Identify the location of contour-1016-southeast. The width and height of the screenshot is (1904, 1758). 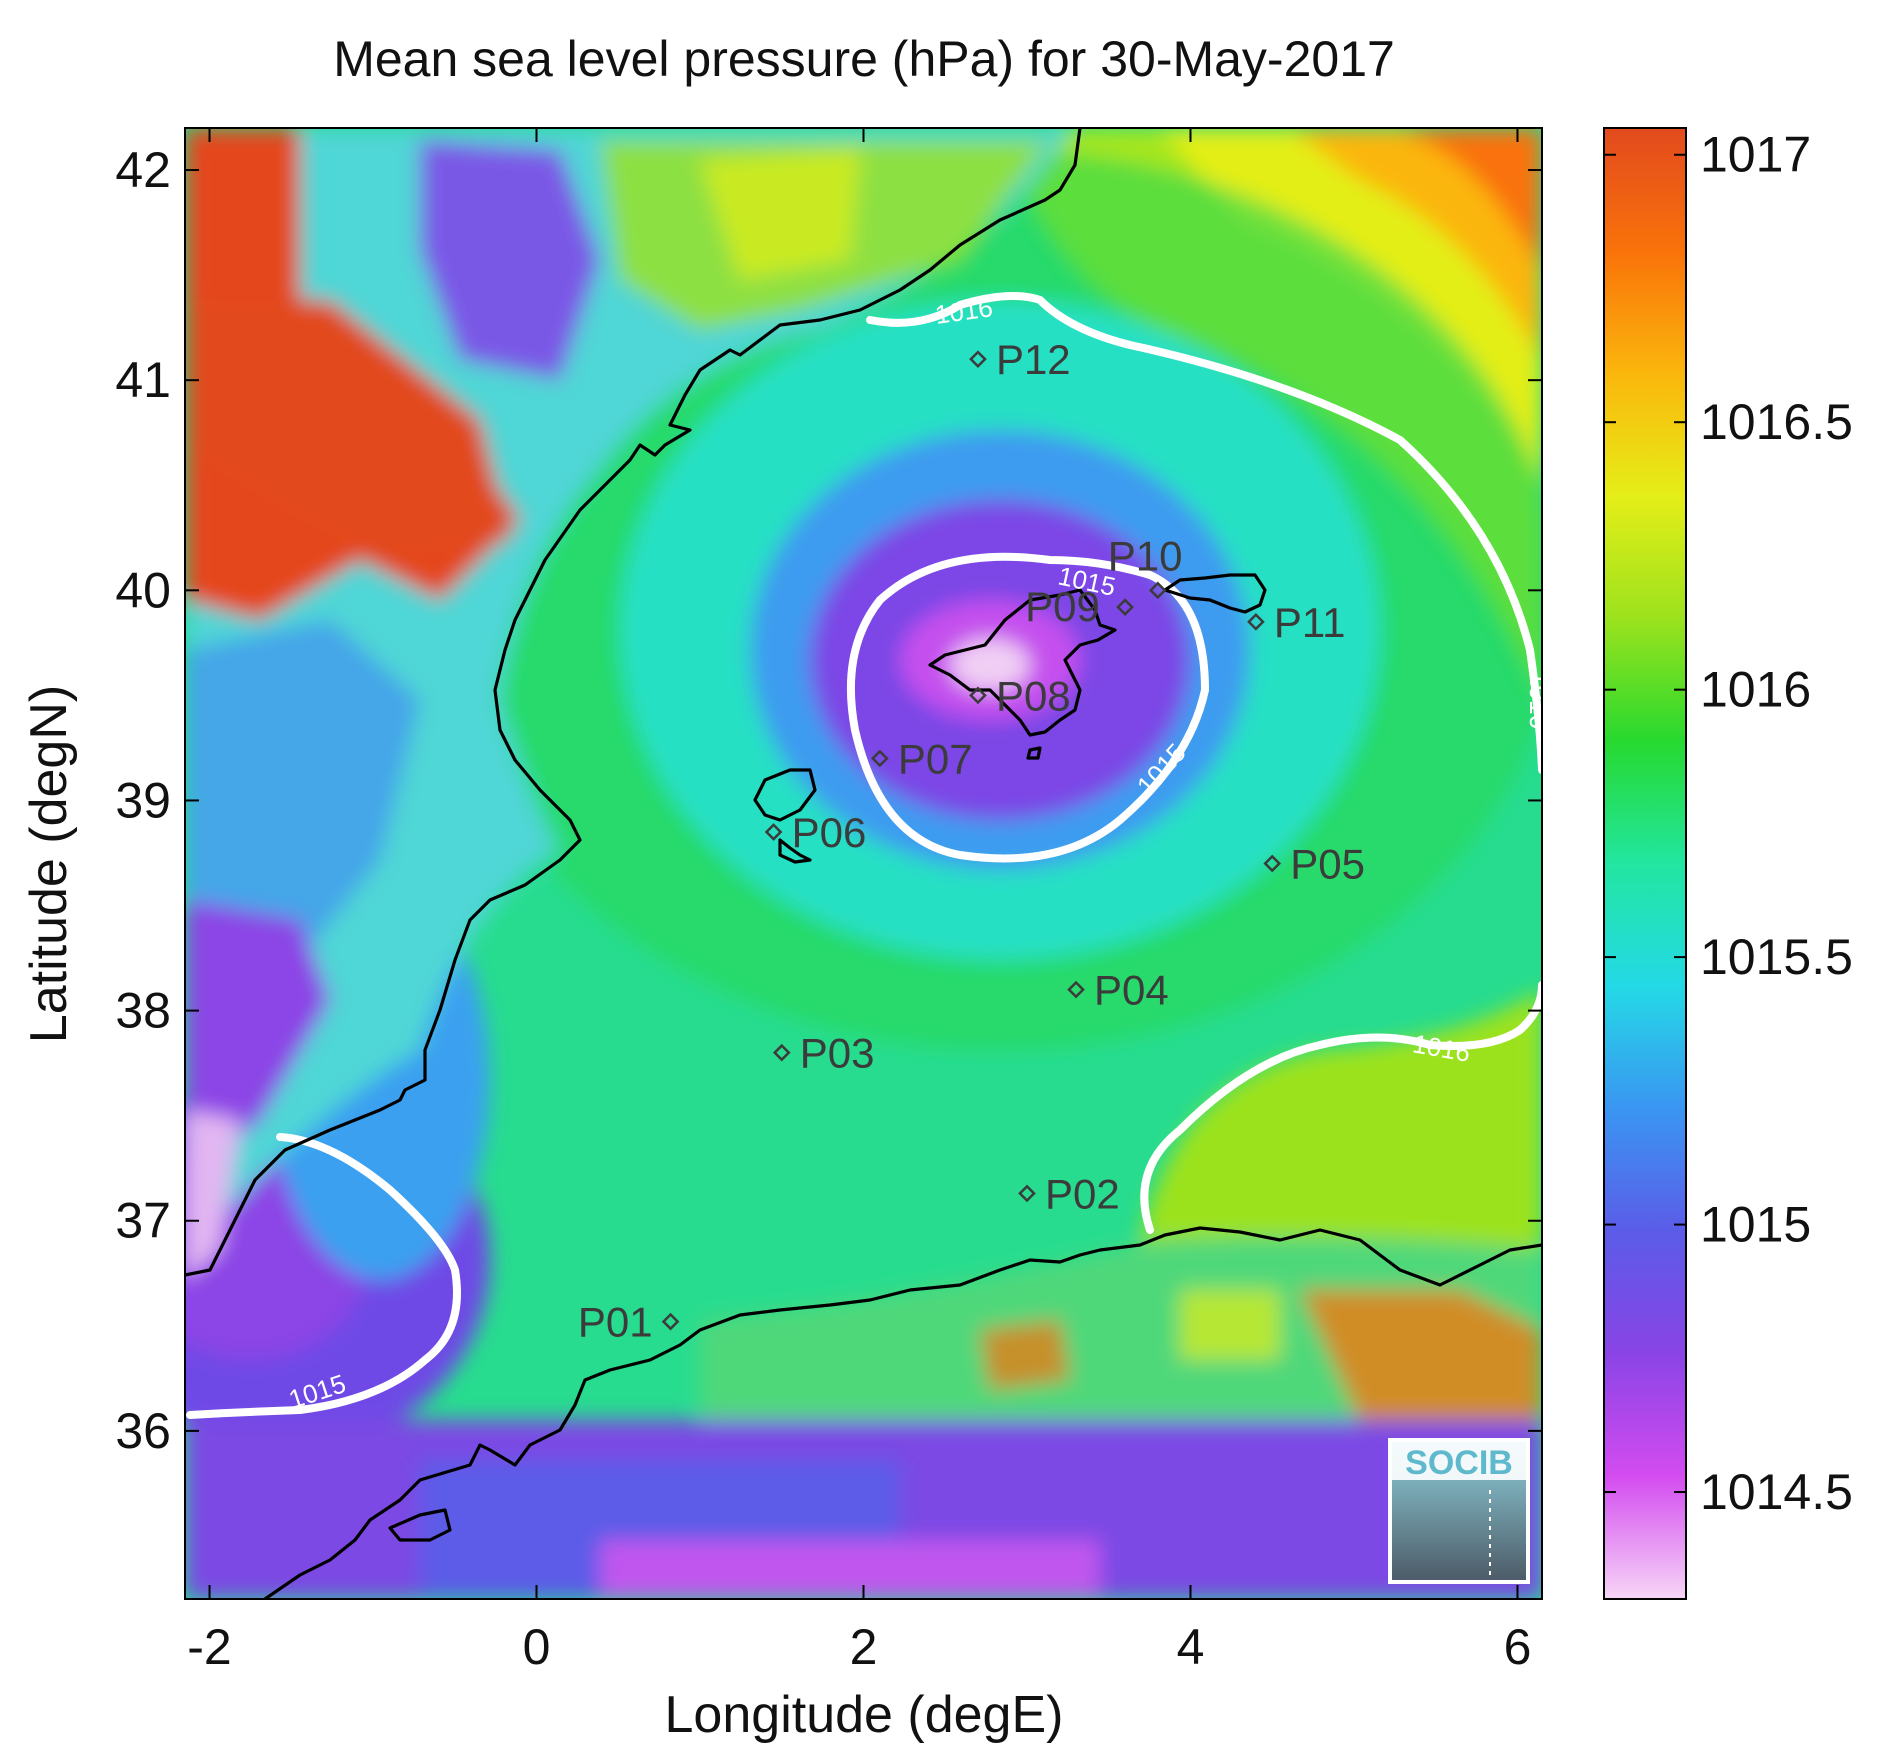
(1341, 1107).